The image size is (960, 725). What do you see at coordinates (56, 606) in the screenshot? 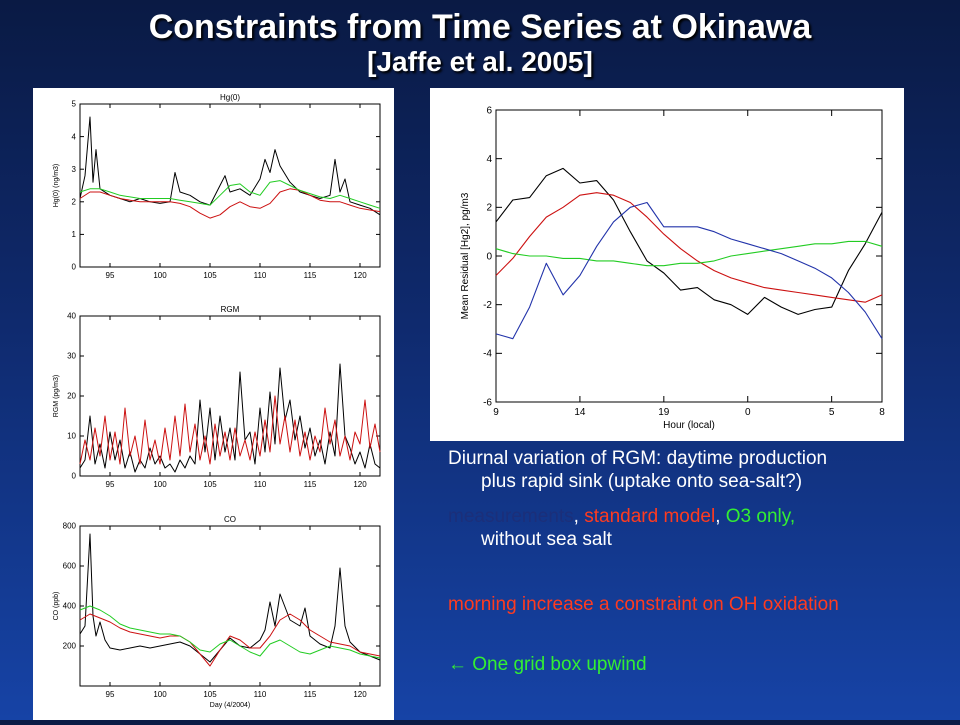
I see `y-axis-label: CO (ppb)` at bounding box center [56, 606].